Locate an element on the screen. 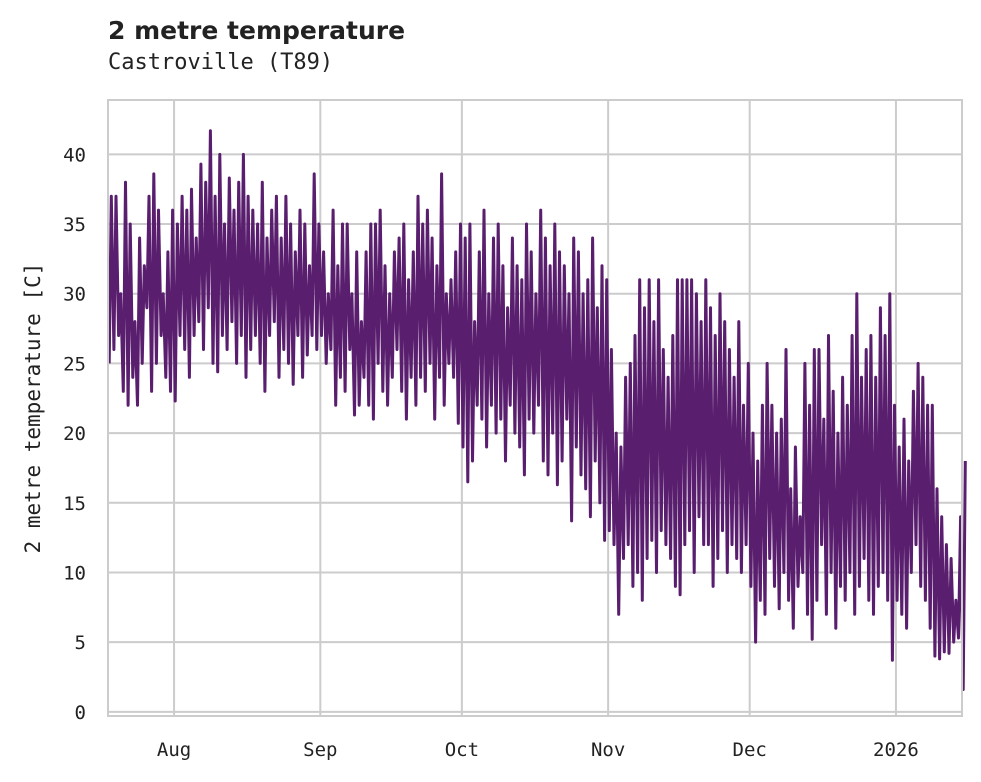 Image resolution: width=981 pixels, height=782 pixels. chart-subtitle: Castroville (T89) is located at coordinates (221, 62).